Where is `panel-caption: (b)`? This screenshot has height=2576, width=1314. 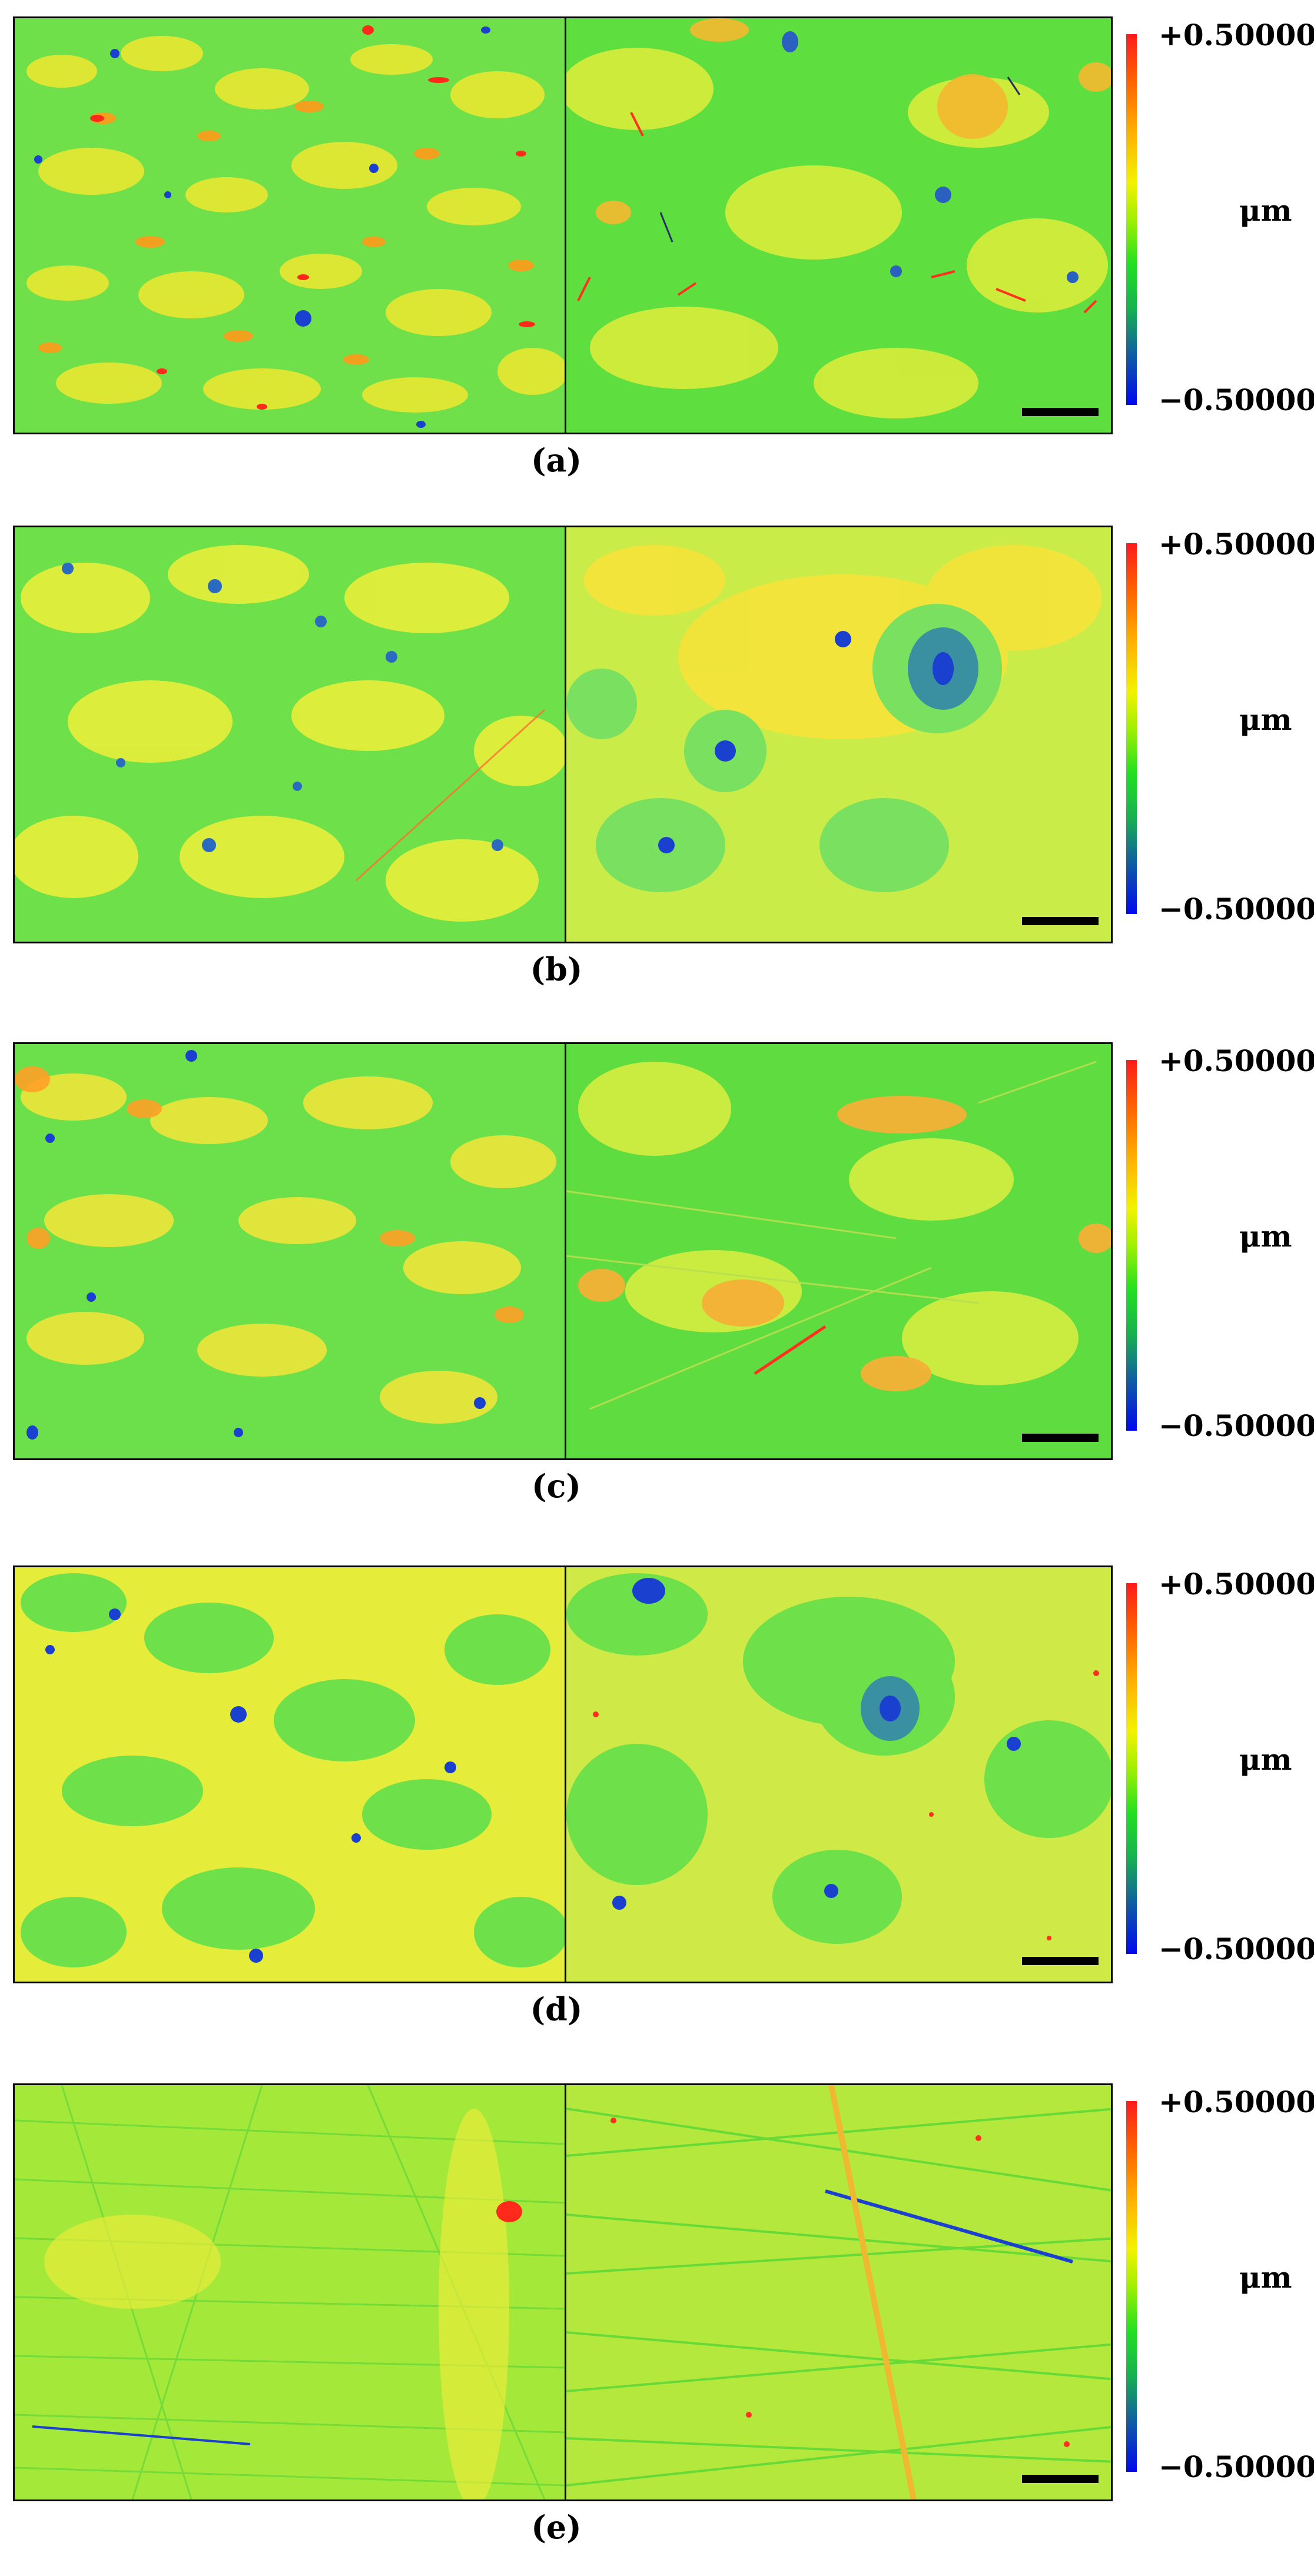 panel-caption: (b) is located at coordinates (556, 969).